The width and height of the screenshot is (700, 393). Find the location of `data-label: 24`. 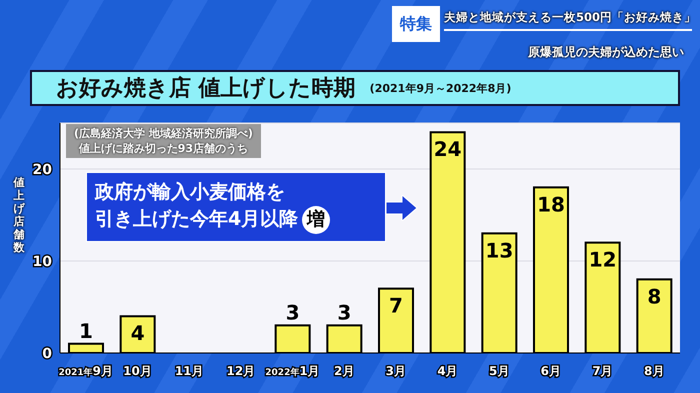

data-label: 24 is located at coordinates (448, 149).